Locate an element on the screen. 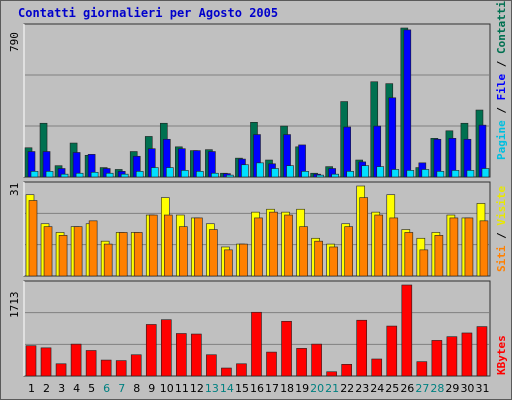 The height and width of the screenshot is (400, 512). day-tick-label: 22 is located at coordinates (347, 388).